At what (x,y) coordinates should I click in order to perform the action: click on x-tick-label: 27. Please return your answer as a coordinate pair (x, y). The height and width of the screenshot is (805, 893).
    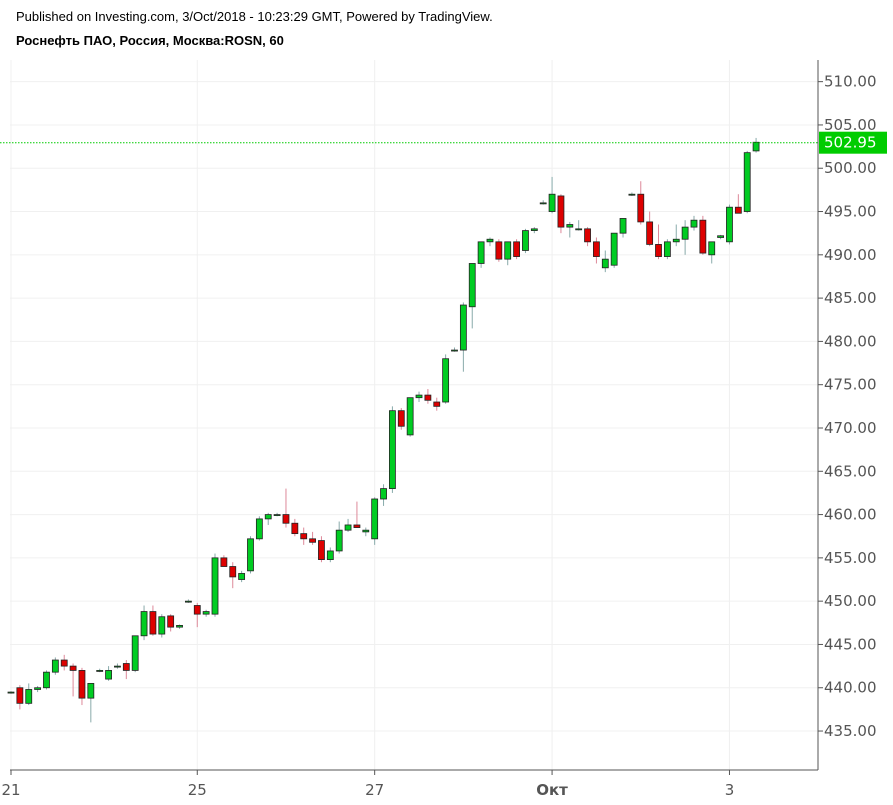
    Looking at the image, I should click on (374, 790).